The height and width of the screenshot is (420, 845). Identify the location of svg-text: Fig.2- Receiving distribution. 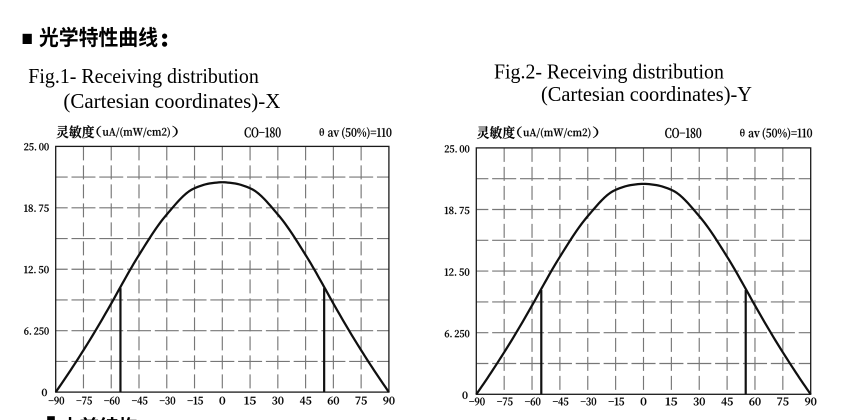
(609, 71).